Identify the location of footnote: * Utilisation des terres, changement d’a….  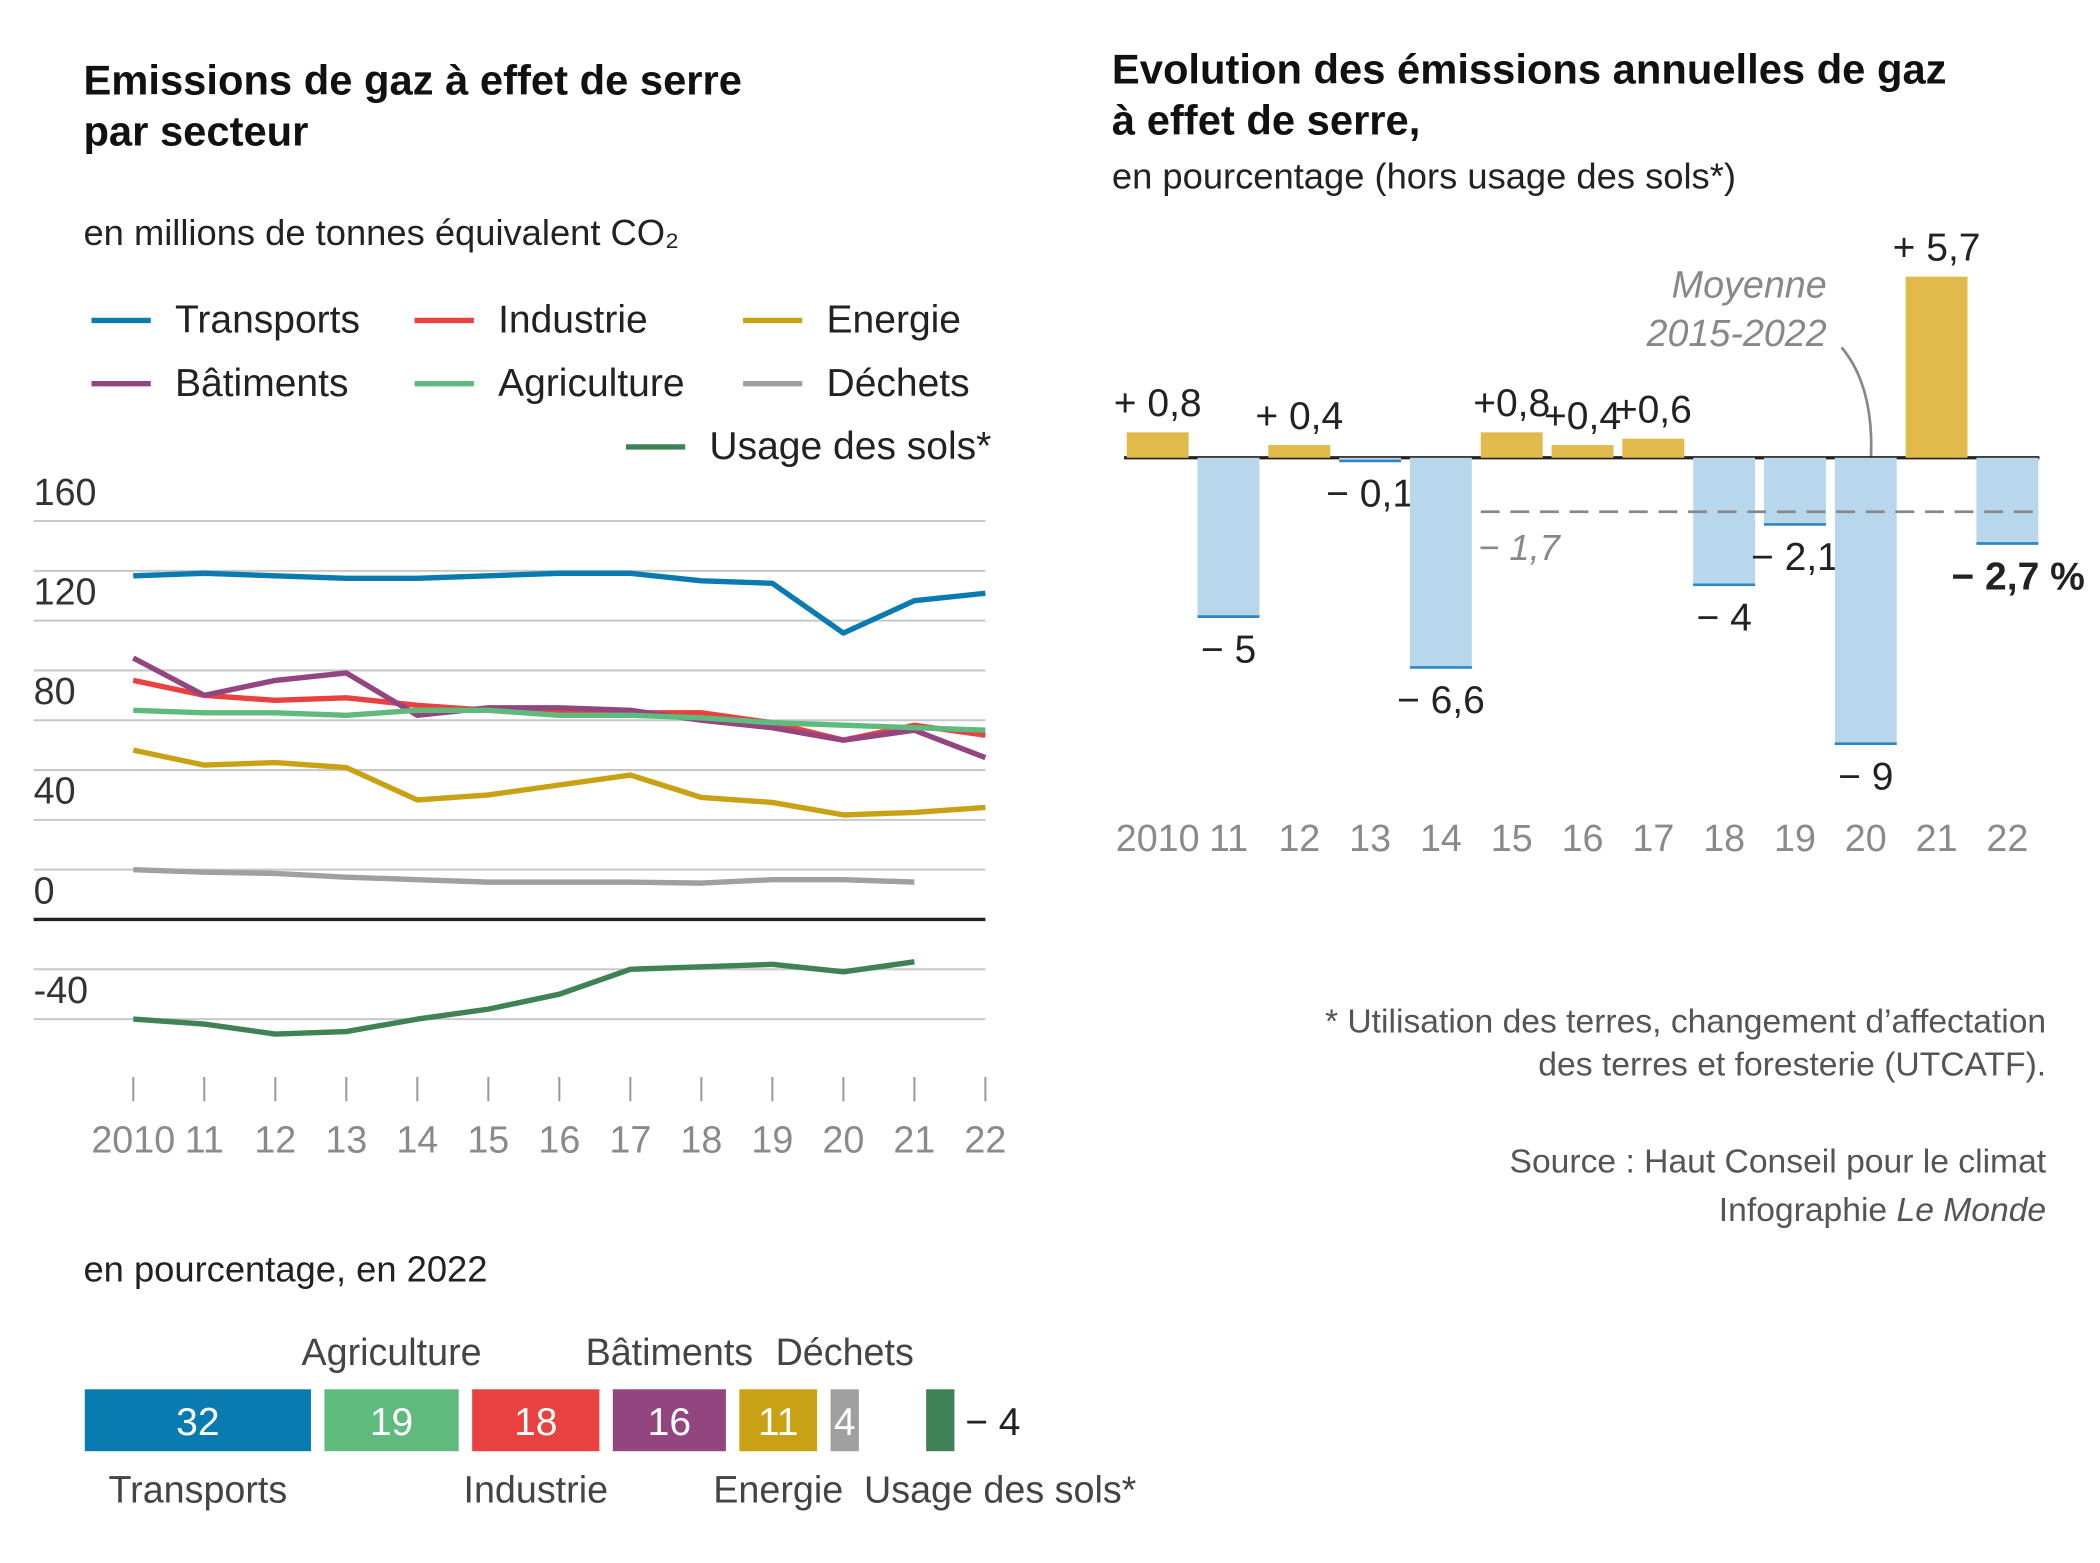
(1685, 1022).